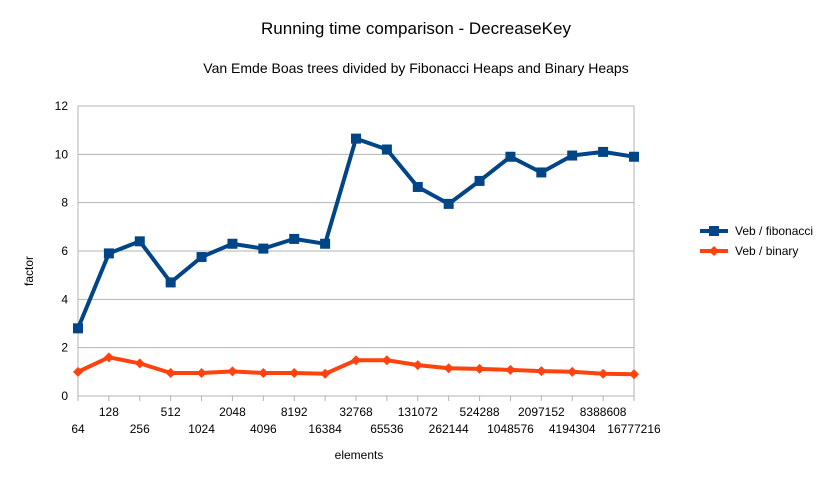 This screenshot has height=483, width=833. Describe the element at coordinates (756, 241) in the screenshot. I see `legend: Veb / fibonacci Veb / binary` at that location.